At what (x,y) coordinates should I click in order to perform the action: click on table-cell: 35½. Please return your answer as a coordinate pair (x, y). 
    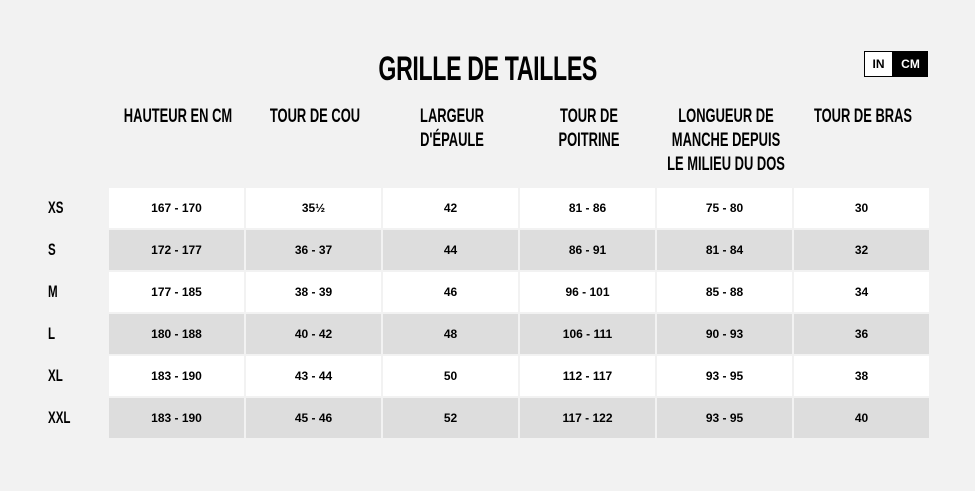
    Looking at the image, I should click on (313, 208).